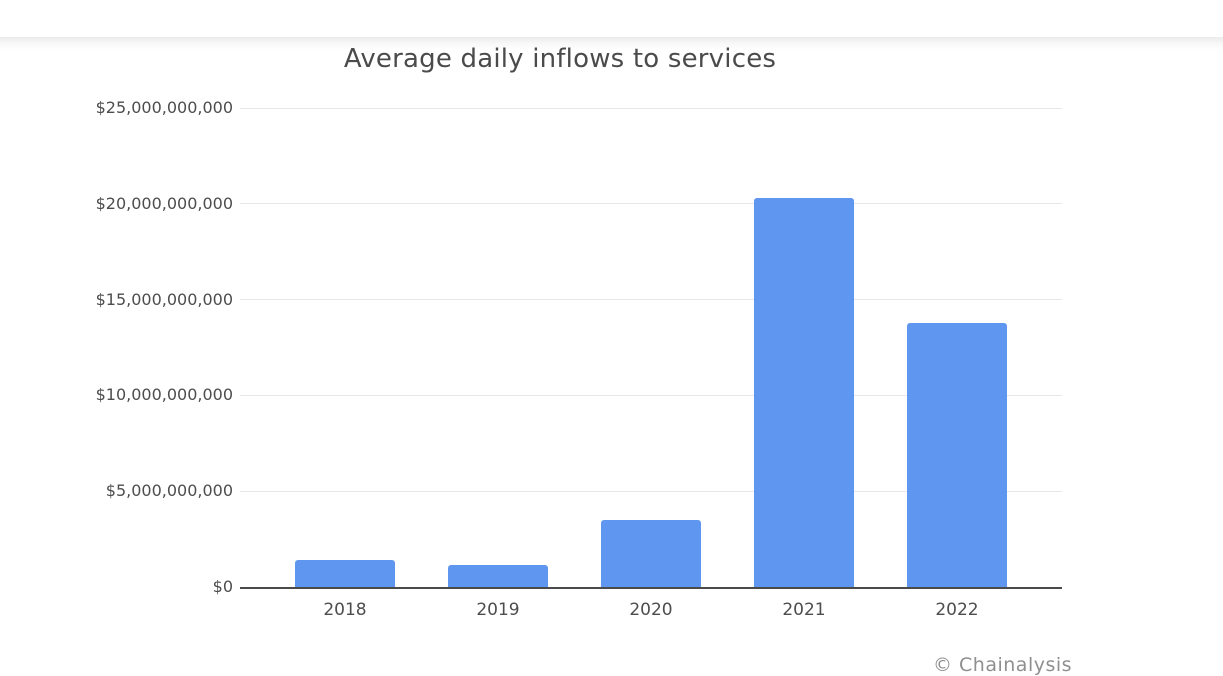 The width and height of the screenshot is (1223, 676). I want to click on bar-2020, so click(651, 553).